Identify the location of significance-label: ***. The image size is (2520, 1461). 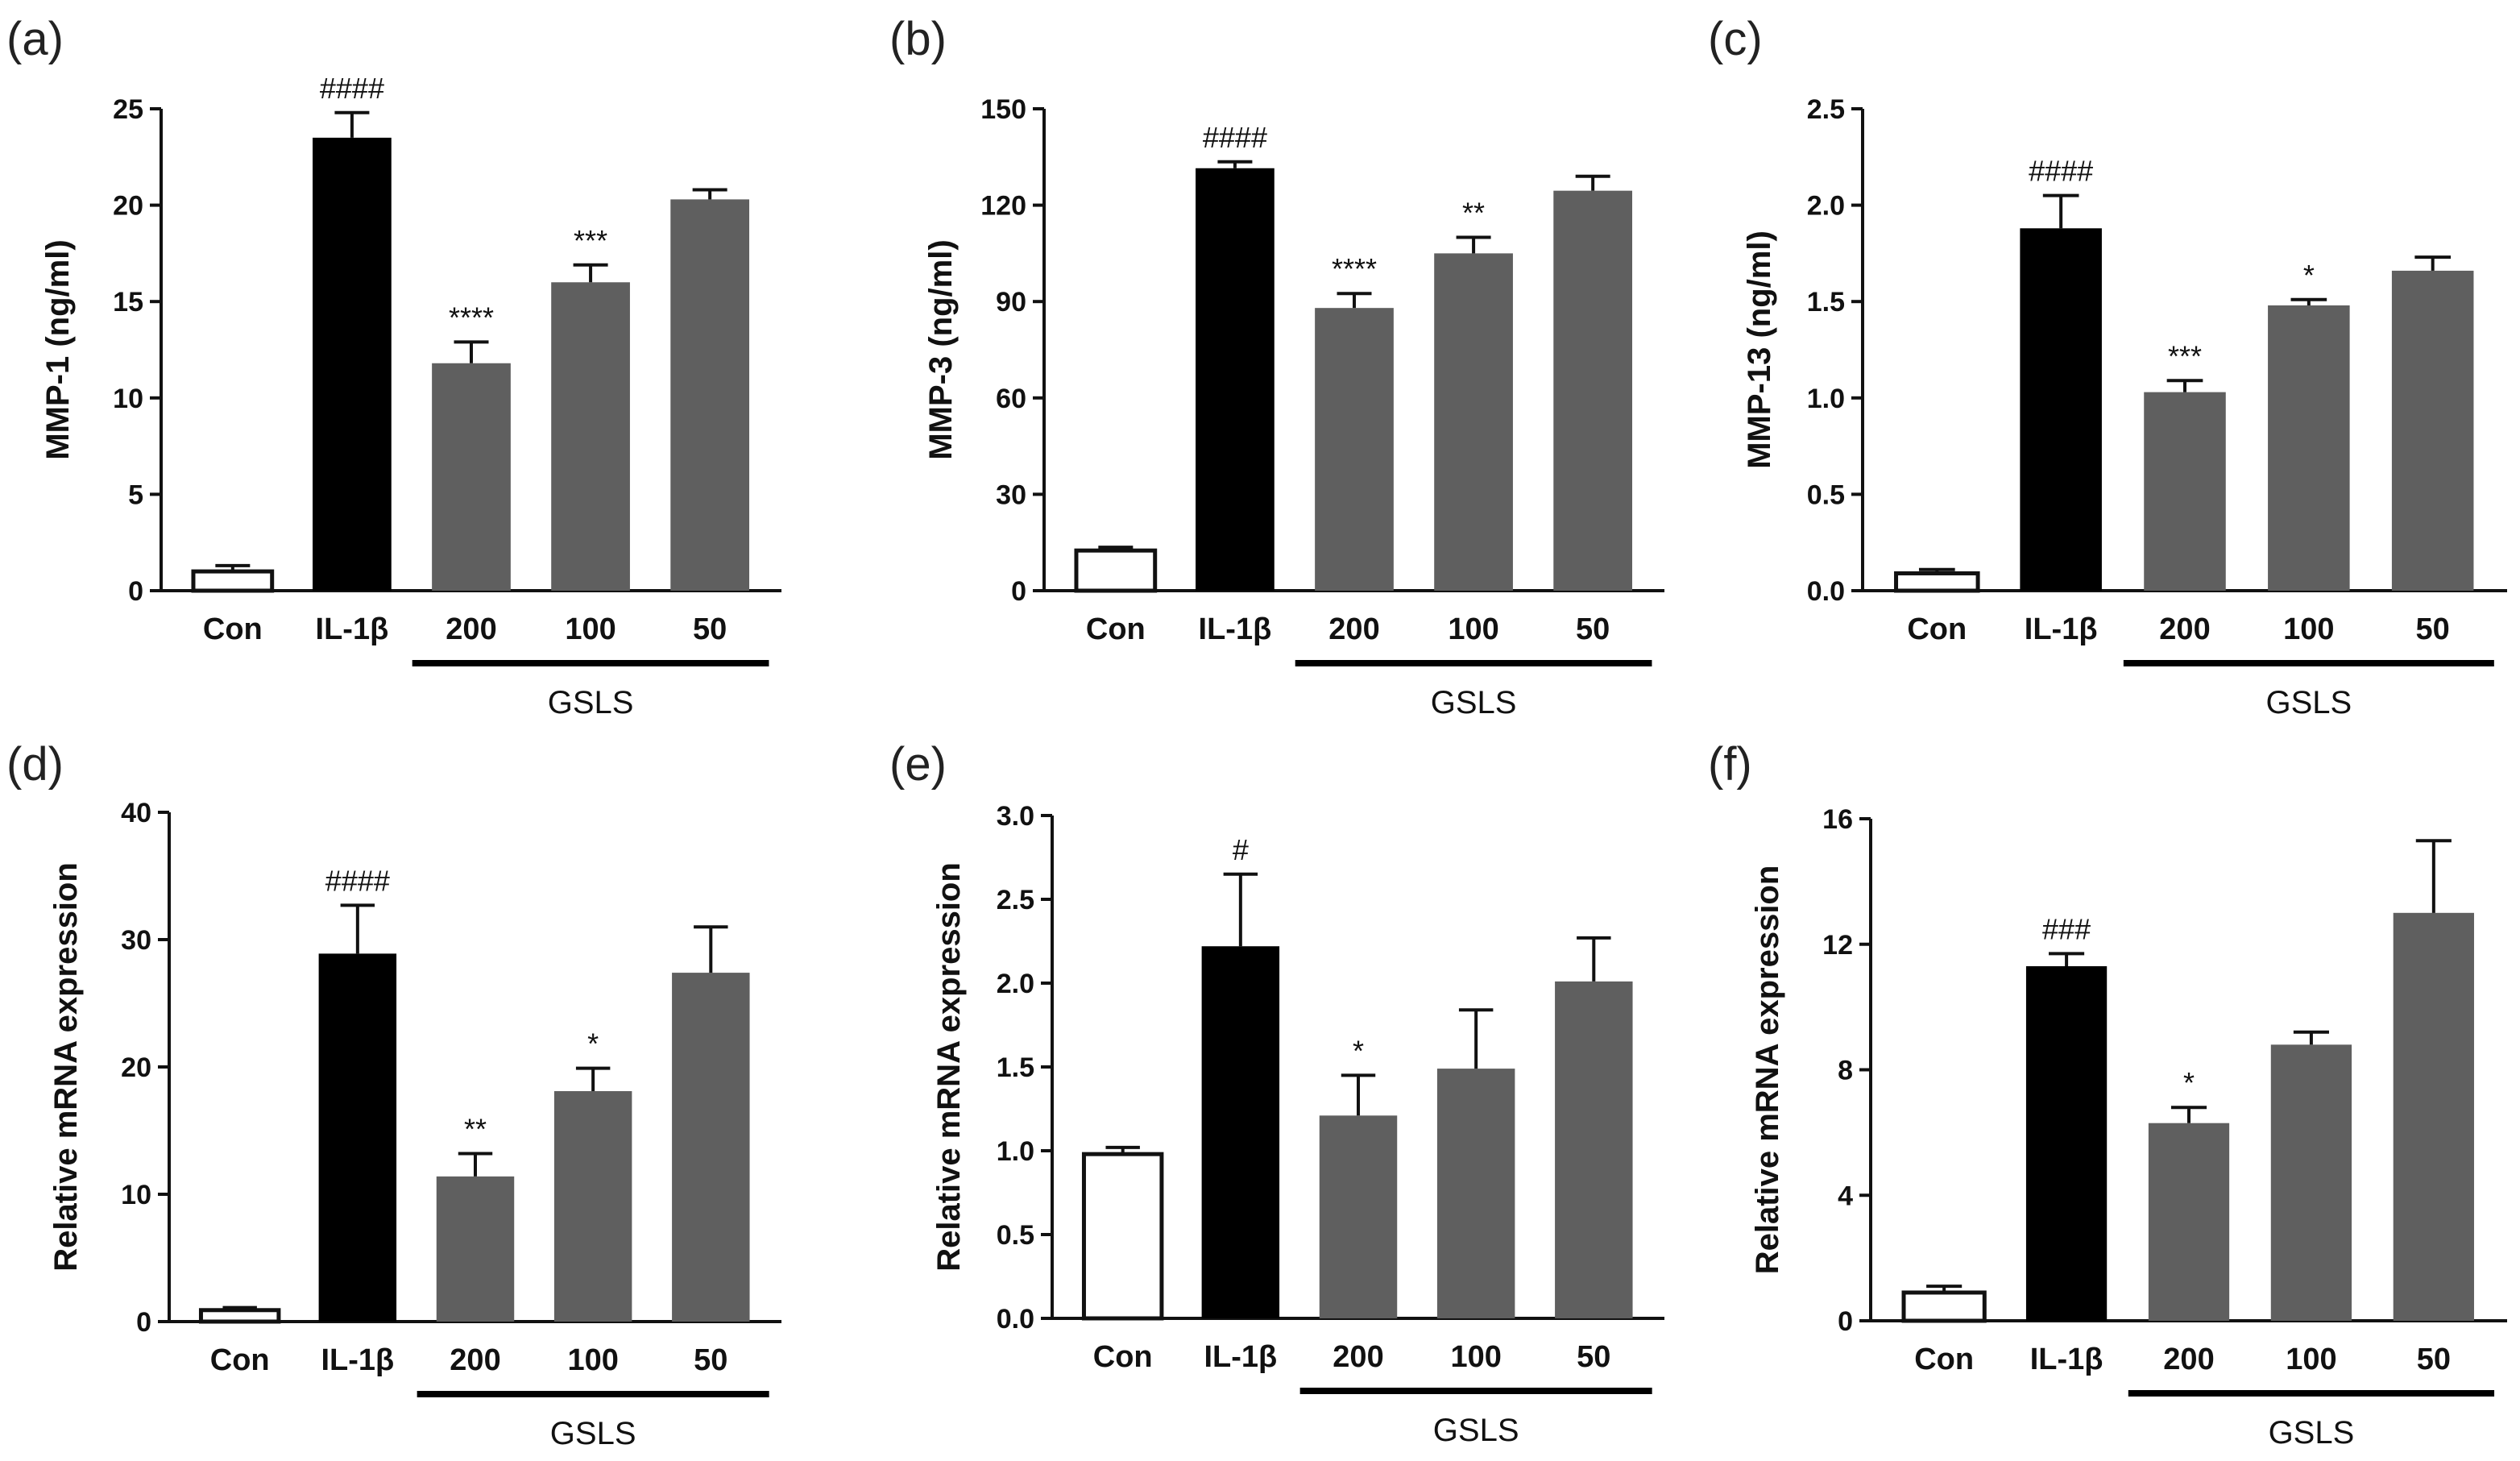
(590, 240).